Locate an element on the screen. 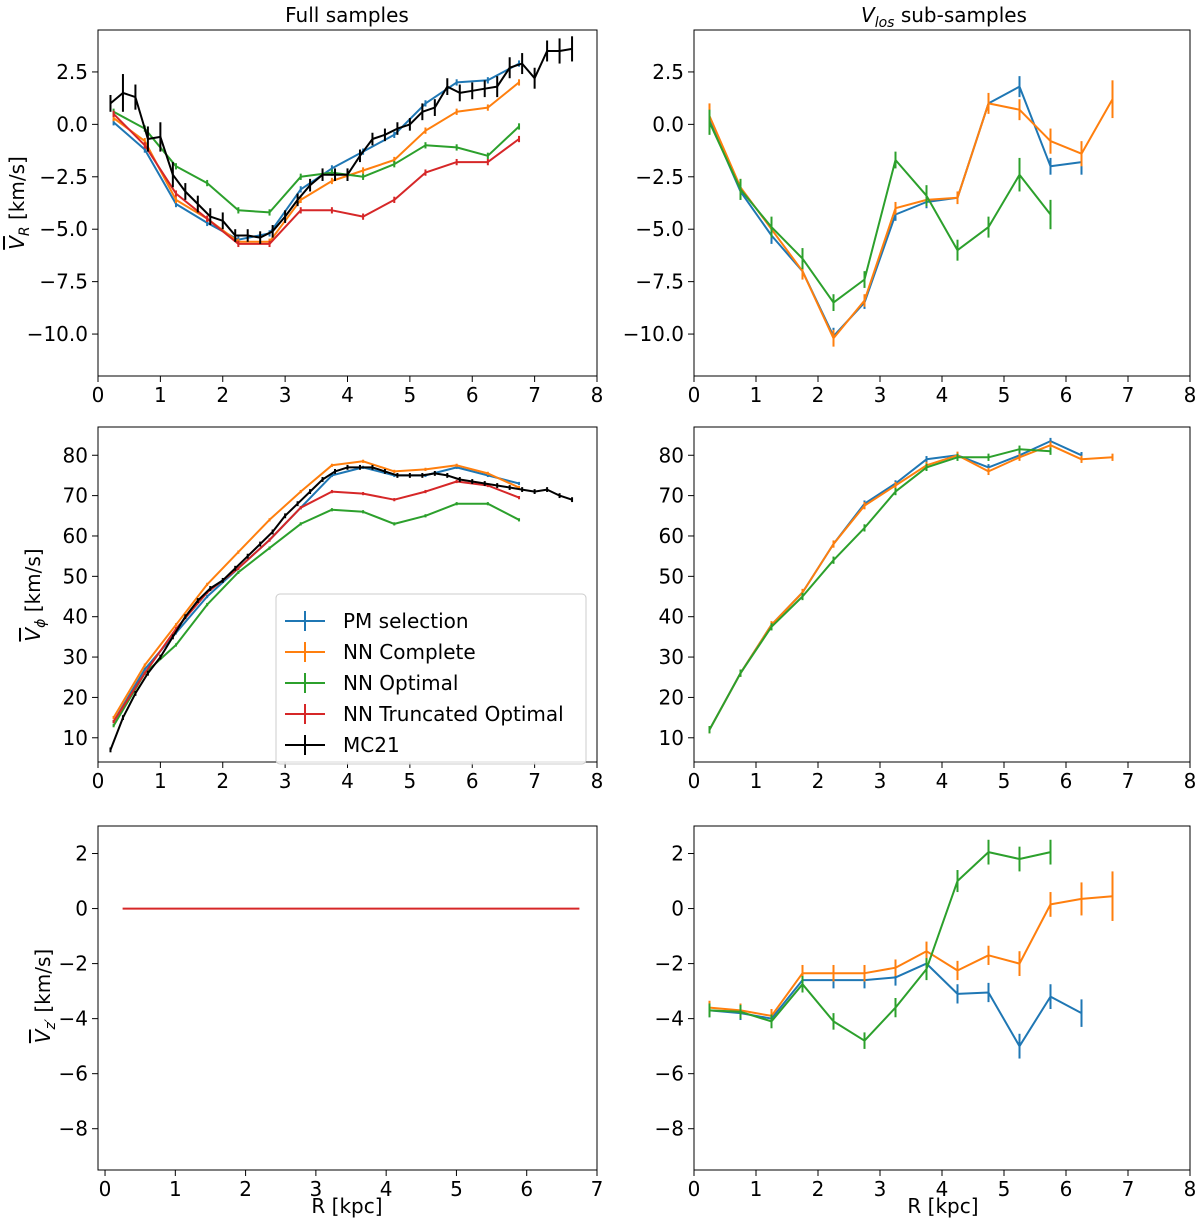 This screenshot has height=1223, width=1200. legend-item-complete: NN Complete is located at coordinates (380, 652).